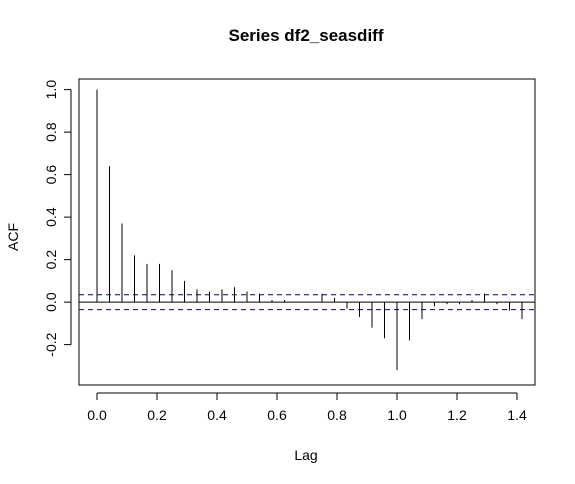 The width and height of the screenshot is (575, 484). Describe the element at coordinates (157, 415) in the screenshot. I see `x-tick-label: 0.2` at that location.